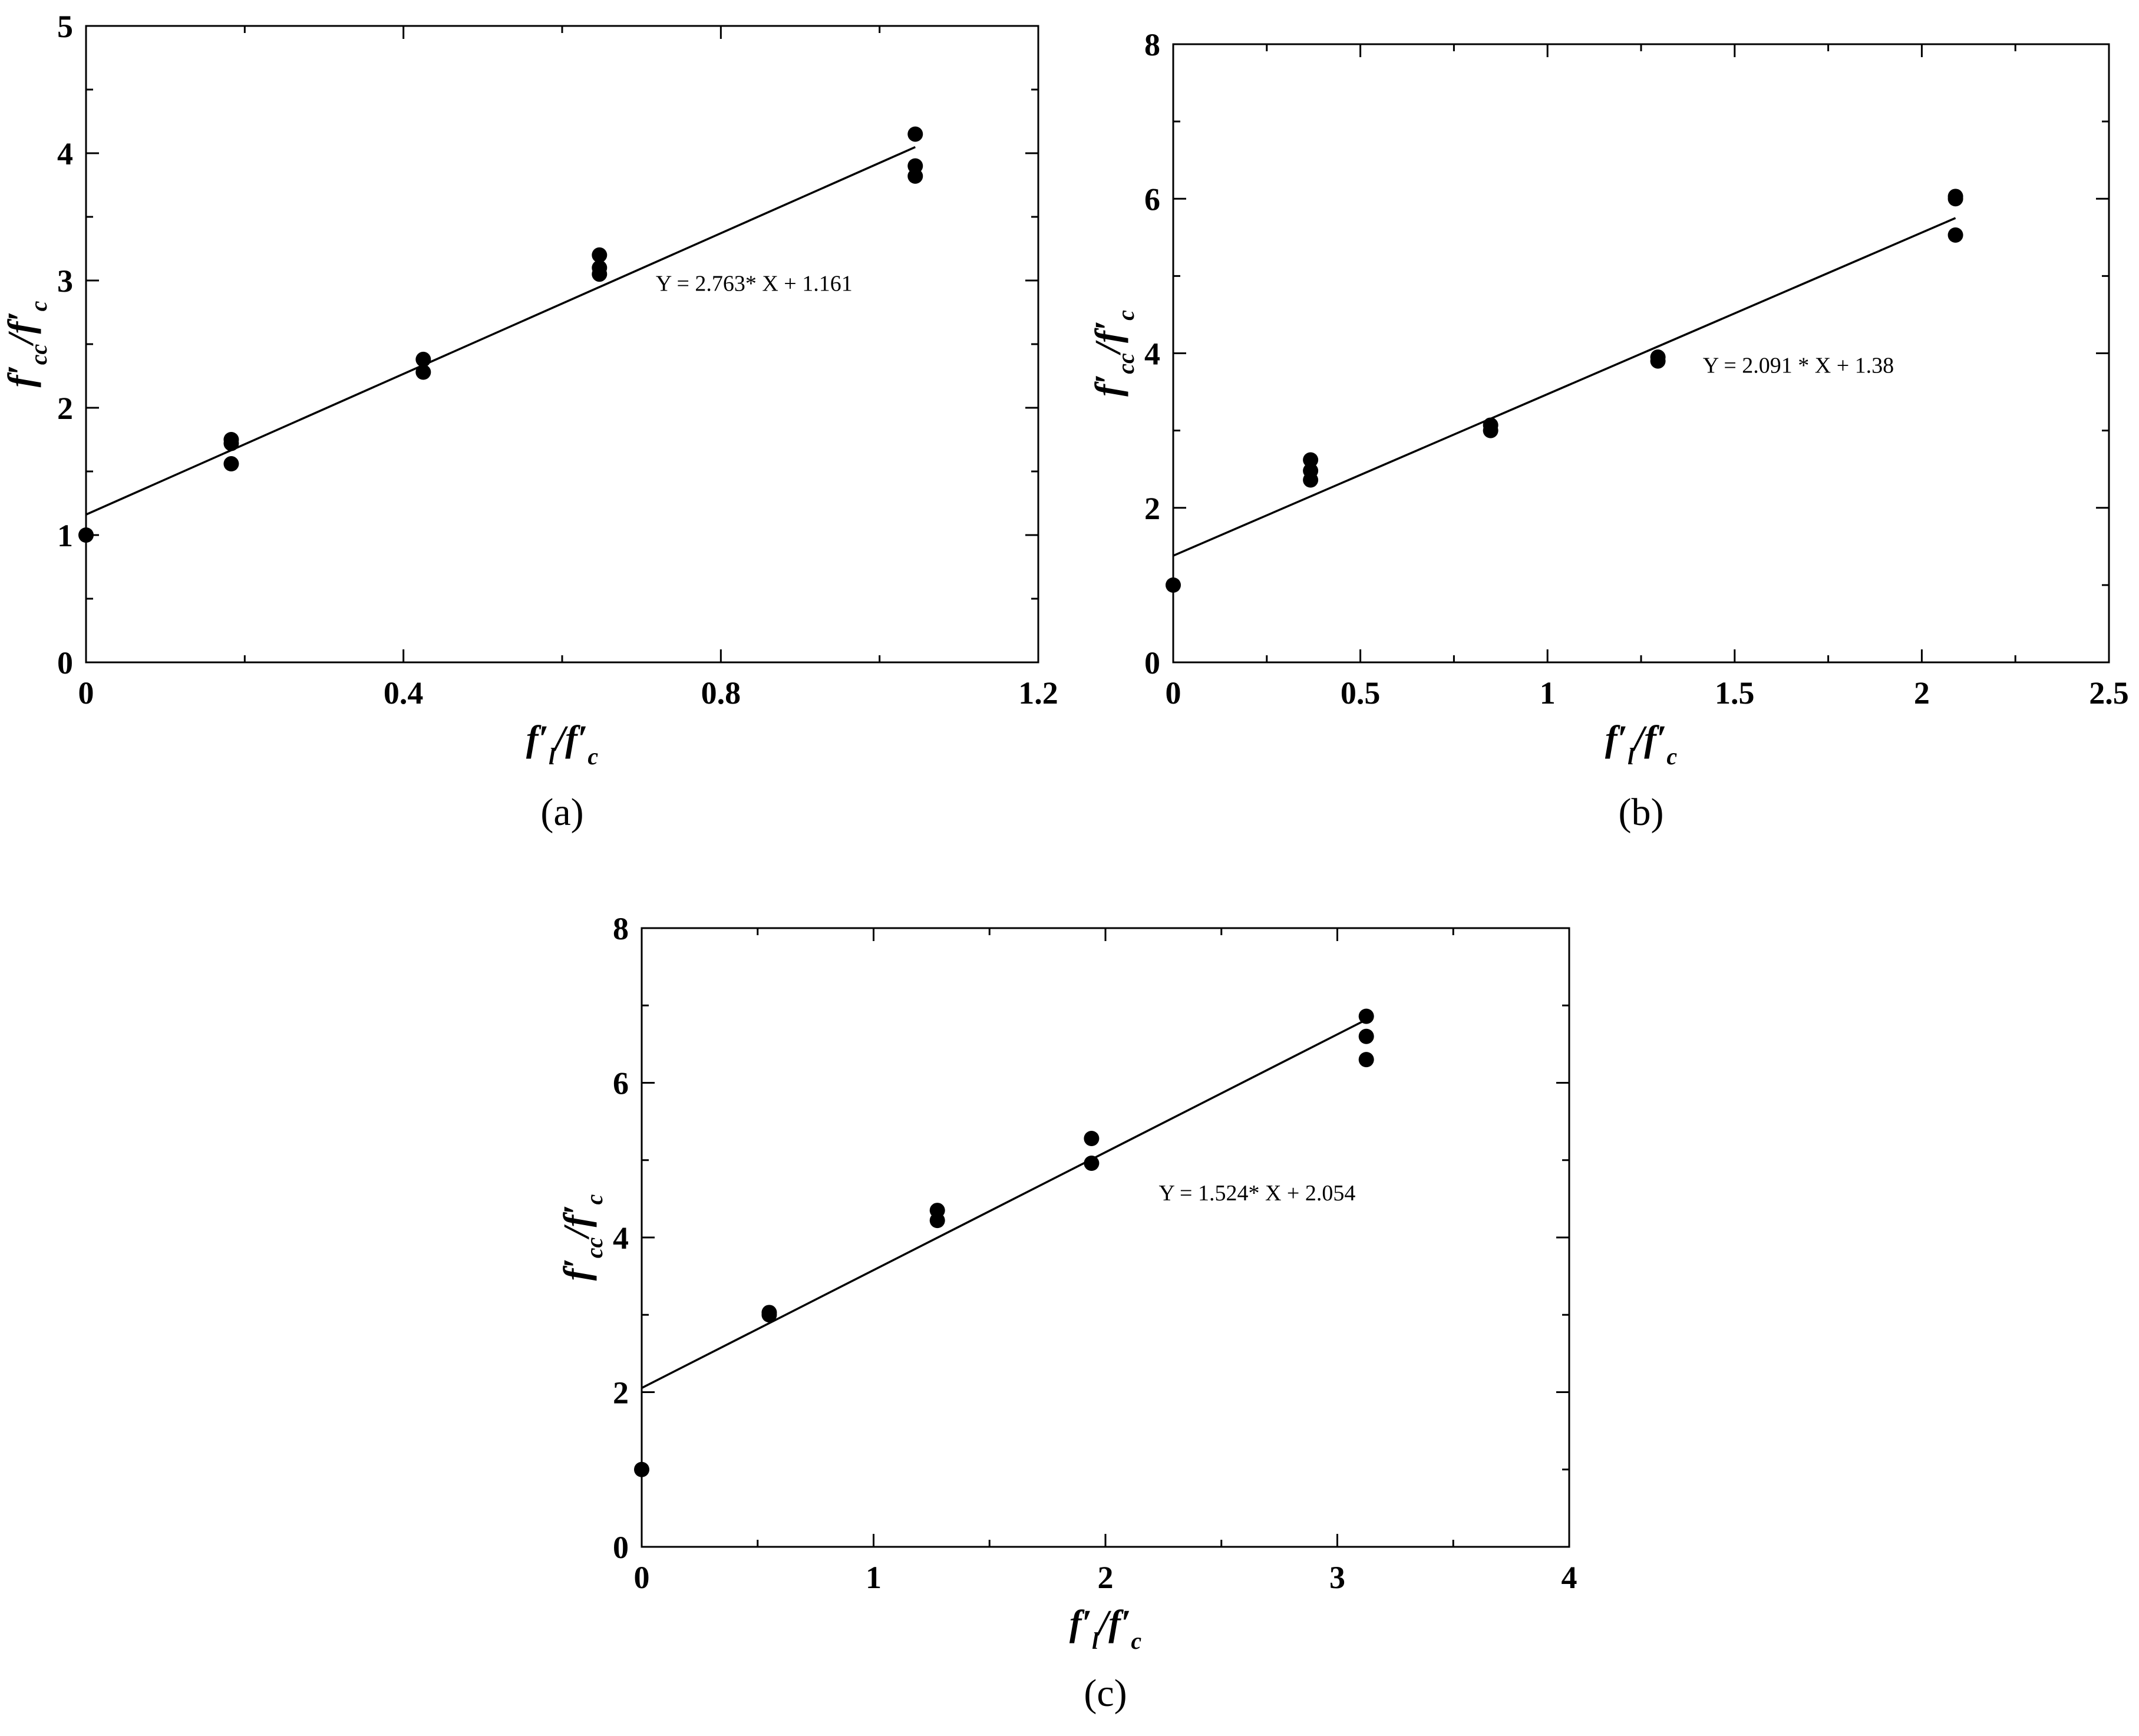 The width and height of the screenshot is (2139, 1736). I want to click on panel-label: (c), so click(1105, 1693).